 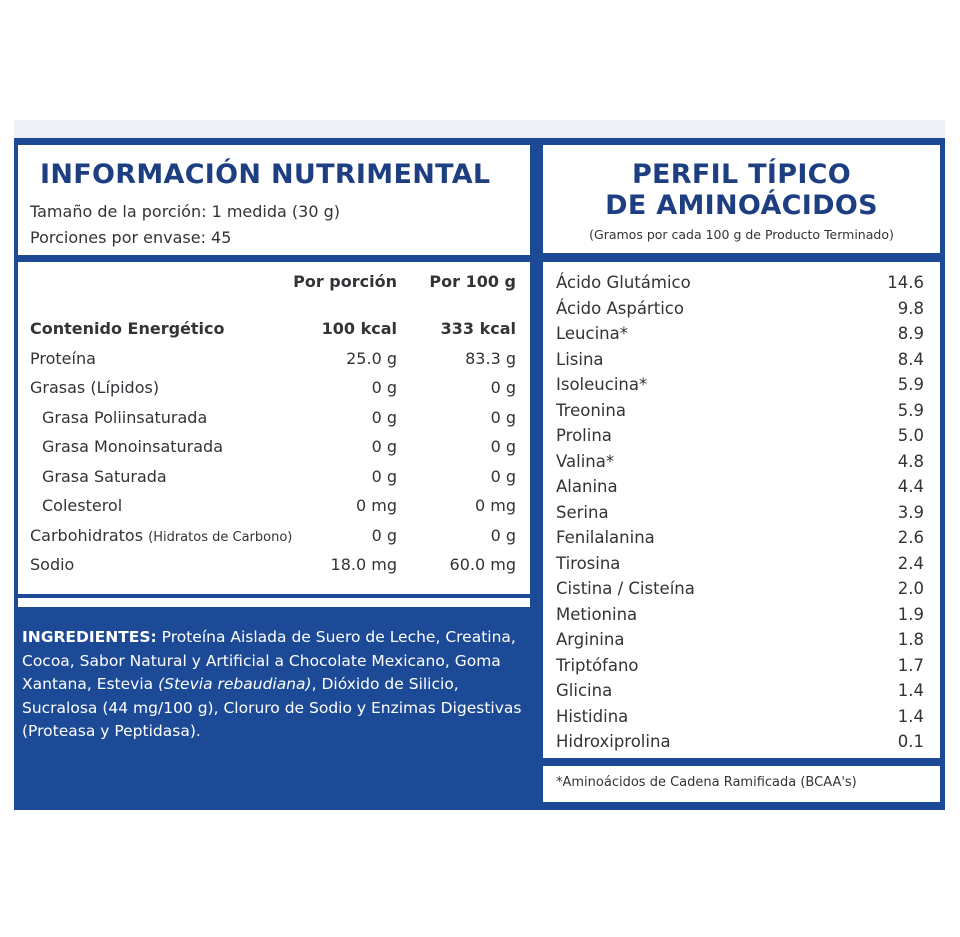 What do you see at coordinates (625, 588) in the screenshot?
I see `amino-name: Cistina / Cisteína` at bounding box center [625, 588].